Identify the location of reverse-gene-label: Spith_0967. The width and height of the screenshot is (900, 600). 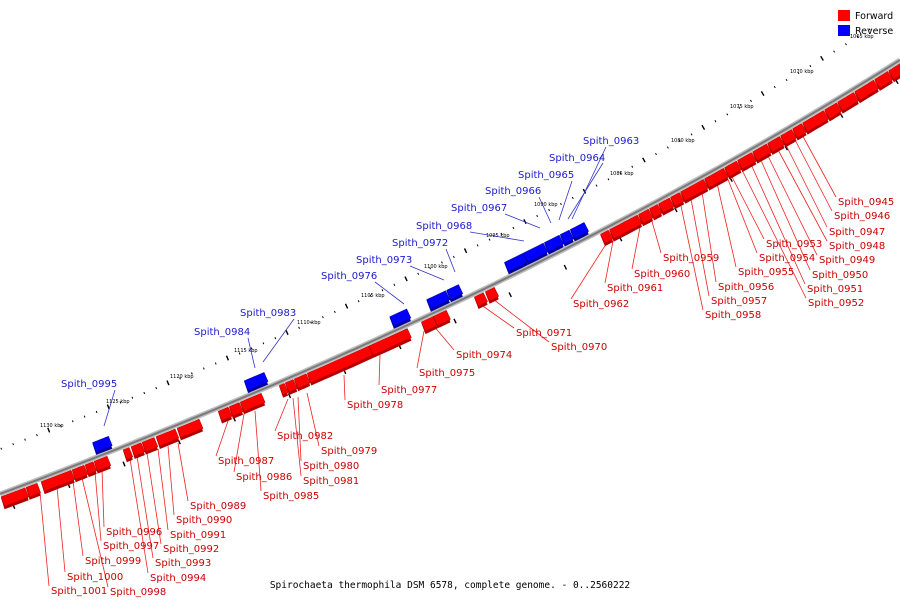
(479, 208).